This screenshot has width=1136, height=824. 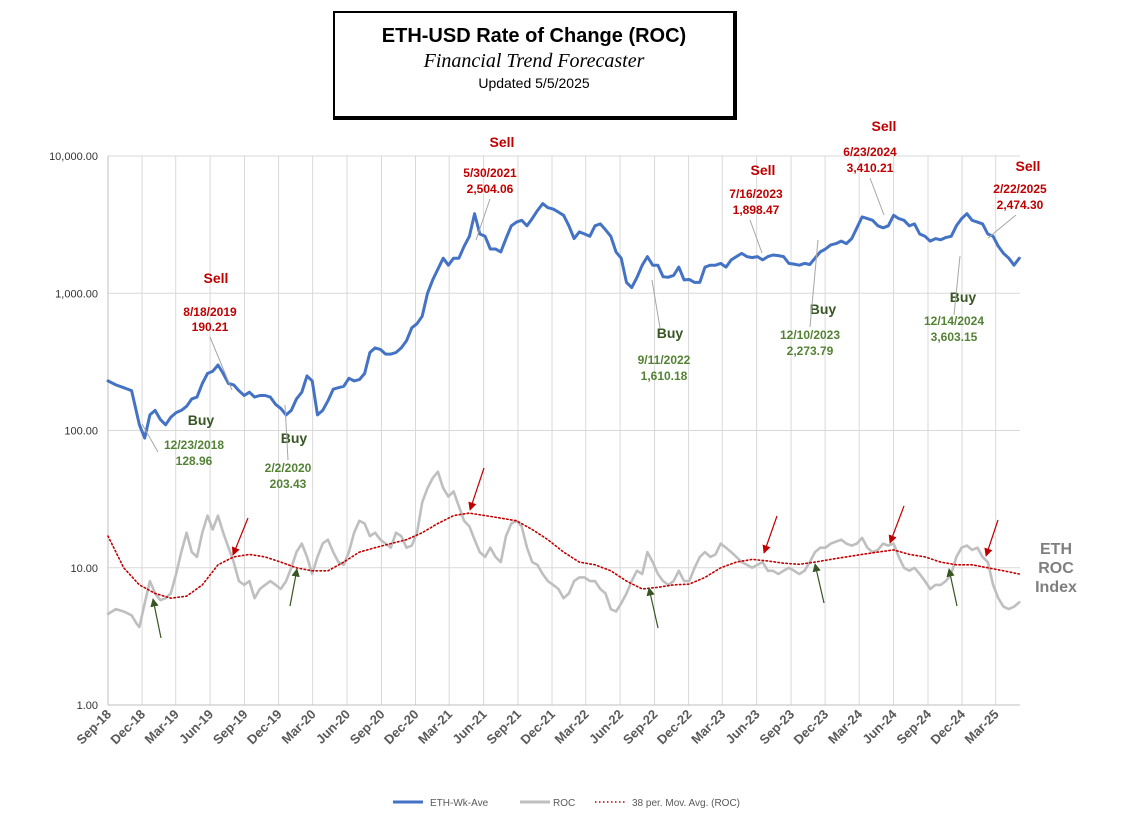 What do you see at coordinates (879, 726) in the screenshot?
I see `x-tick-label: Jun-24` at bounding box center [879, 726].